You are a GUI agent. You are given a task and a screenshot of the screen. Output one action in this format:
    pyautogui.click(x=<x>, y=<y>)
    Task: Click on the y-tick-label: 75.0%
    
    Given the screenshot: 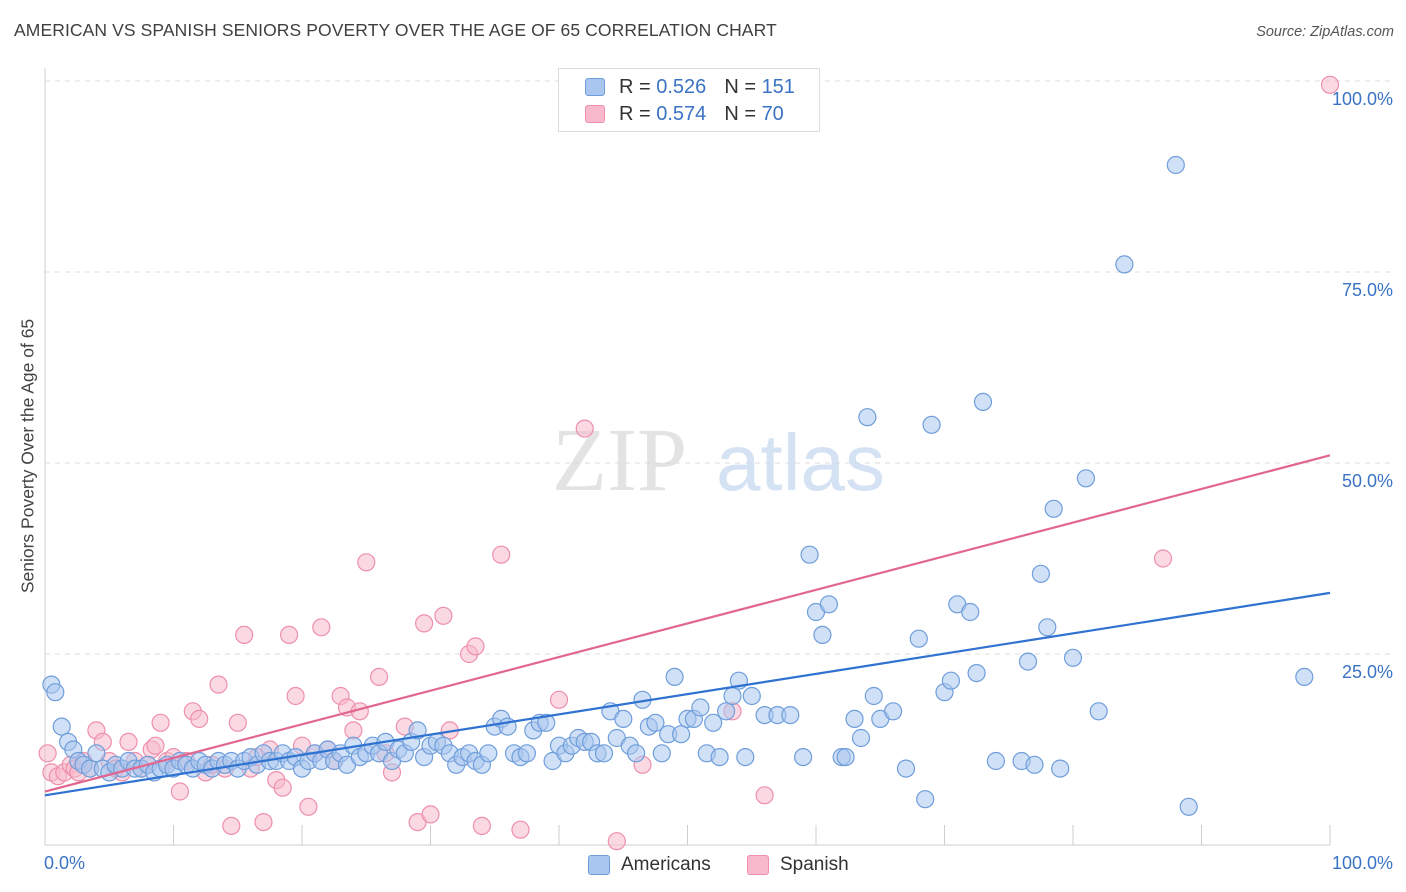 What is the action you would take?
    pyautogui.click(x=1367, y=290)
    